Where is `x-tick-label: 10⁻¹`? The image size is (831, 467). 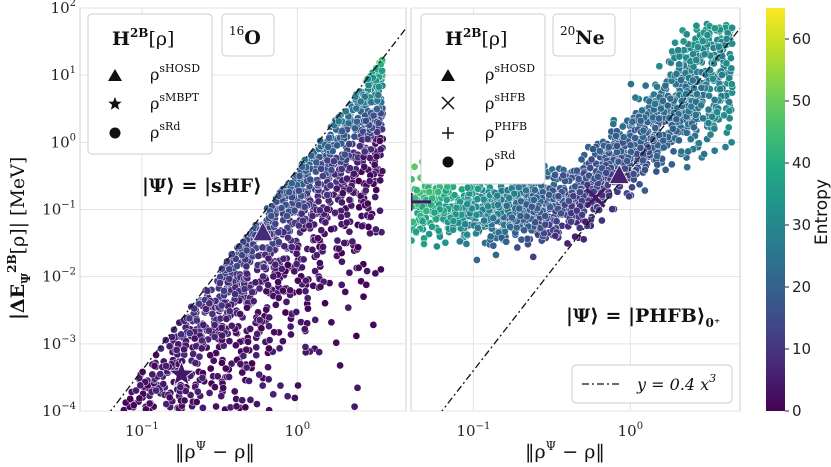 x-tick-label: 10⁻¹ is located at coordinates (142, 430).